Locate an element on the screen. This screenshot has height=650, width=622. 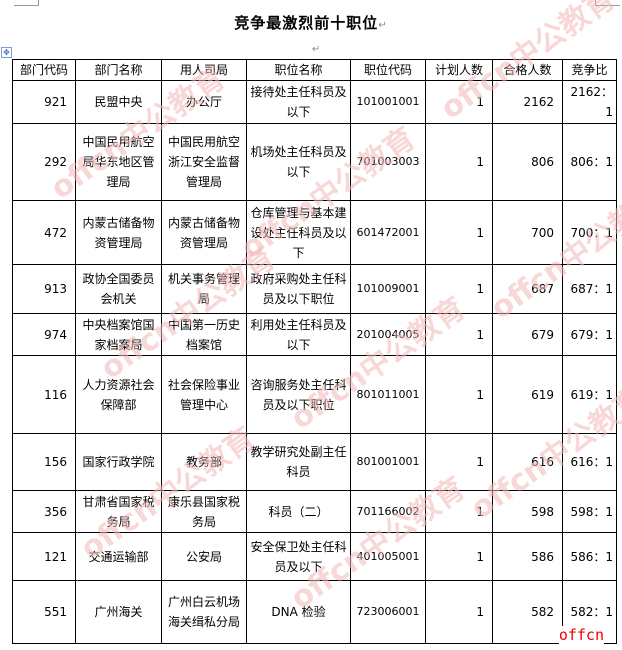
table-cell-部门名称: 内蒙古储备物资管理局 is located at coordinates (118, 232).